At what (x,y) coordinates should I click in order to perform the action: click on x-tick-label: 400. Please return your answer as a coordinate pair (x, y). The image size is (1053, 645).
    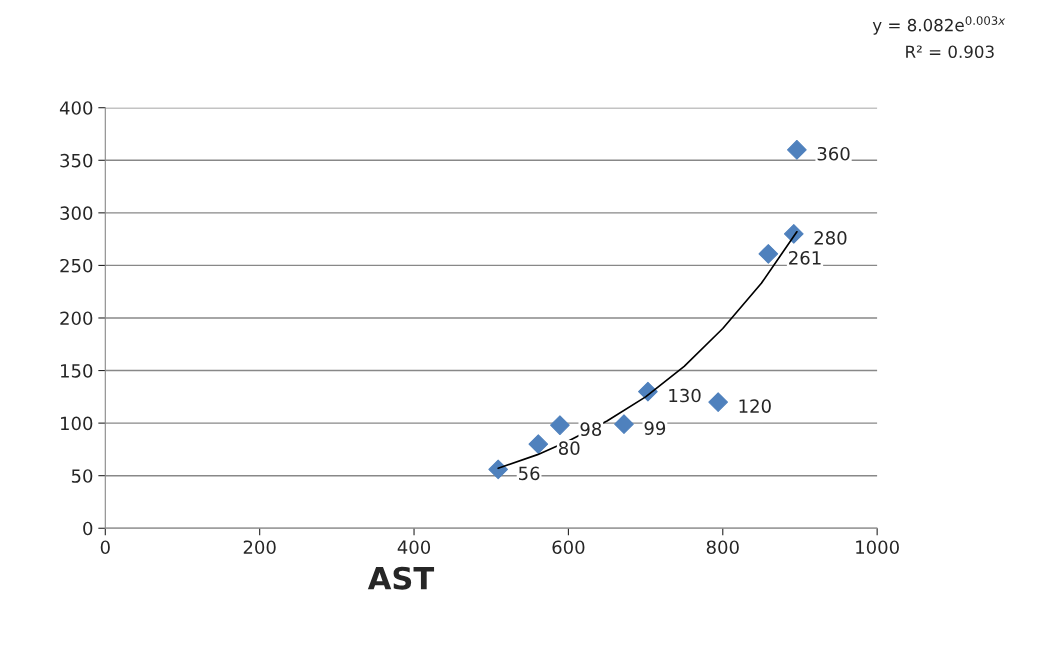
    Looking at the image, I should click on (414, 547).